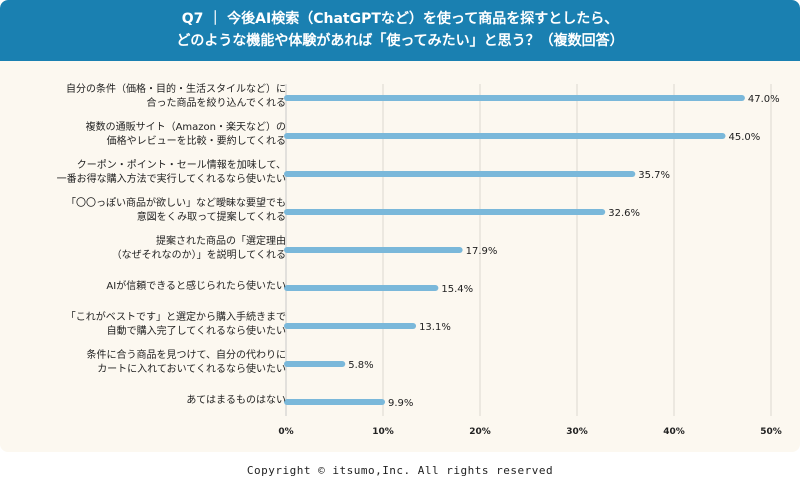 The width and height of the screenshot is (800, 481). Describe the element at coordinates (191, 369) in the screenshot. I see `category-label-line: カートに入れておいてくれるなら使いたい` at that location.